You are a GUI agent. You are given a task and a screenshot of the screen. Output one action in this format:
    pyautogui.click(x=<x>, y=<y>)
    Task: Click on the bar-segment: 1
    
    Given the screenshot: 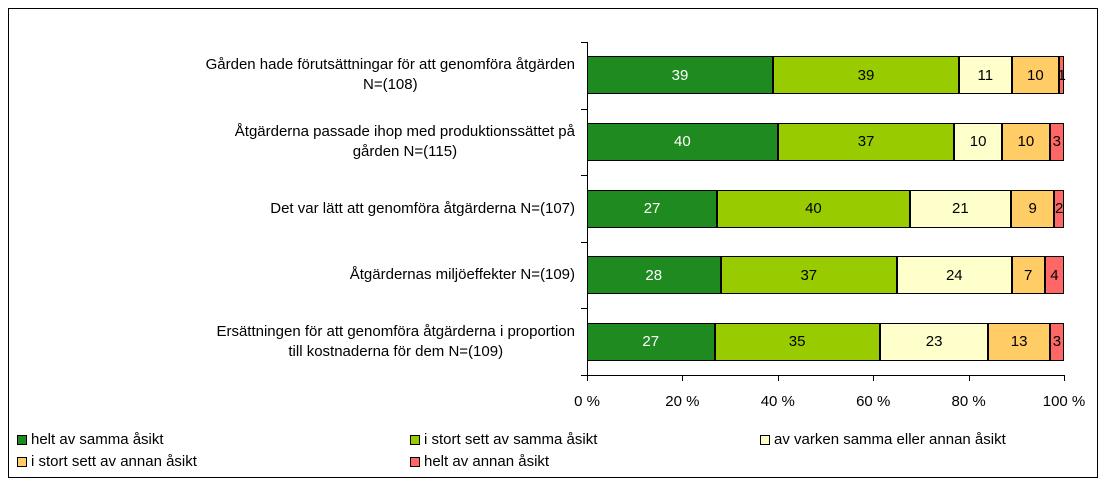 What is the action you would take?
    pyautogui.click(x=1061, y=75)
    